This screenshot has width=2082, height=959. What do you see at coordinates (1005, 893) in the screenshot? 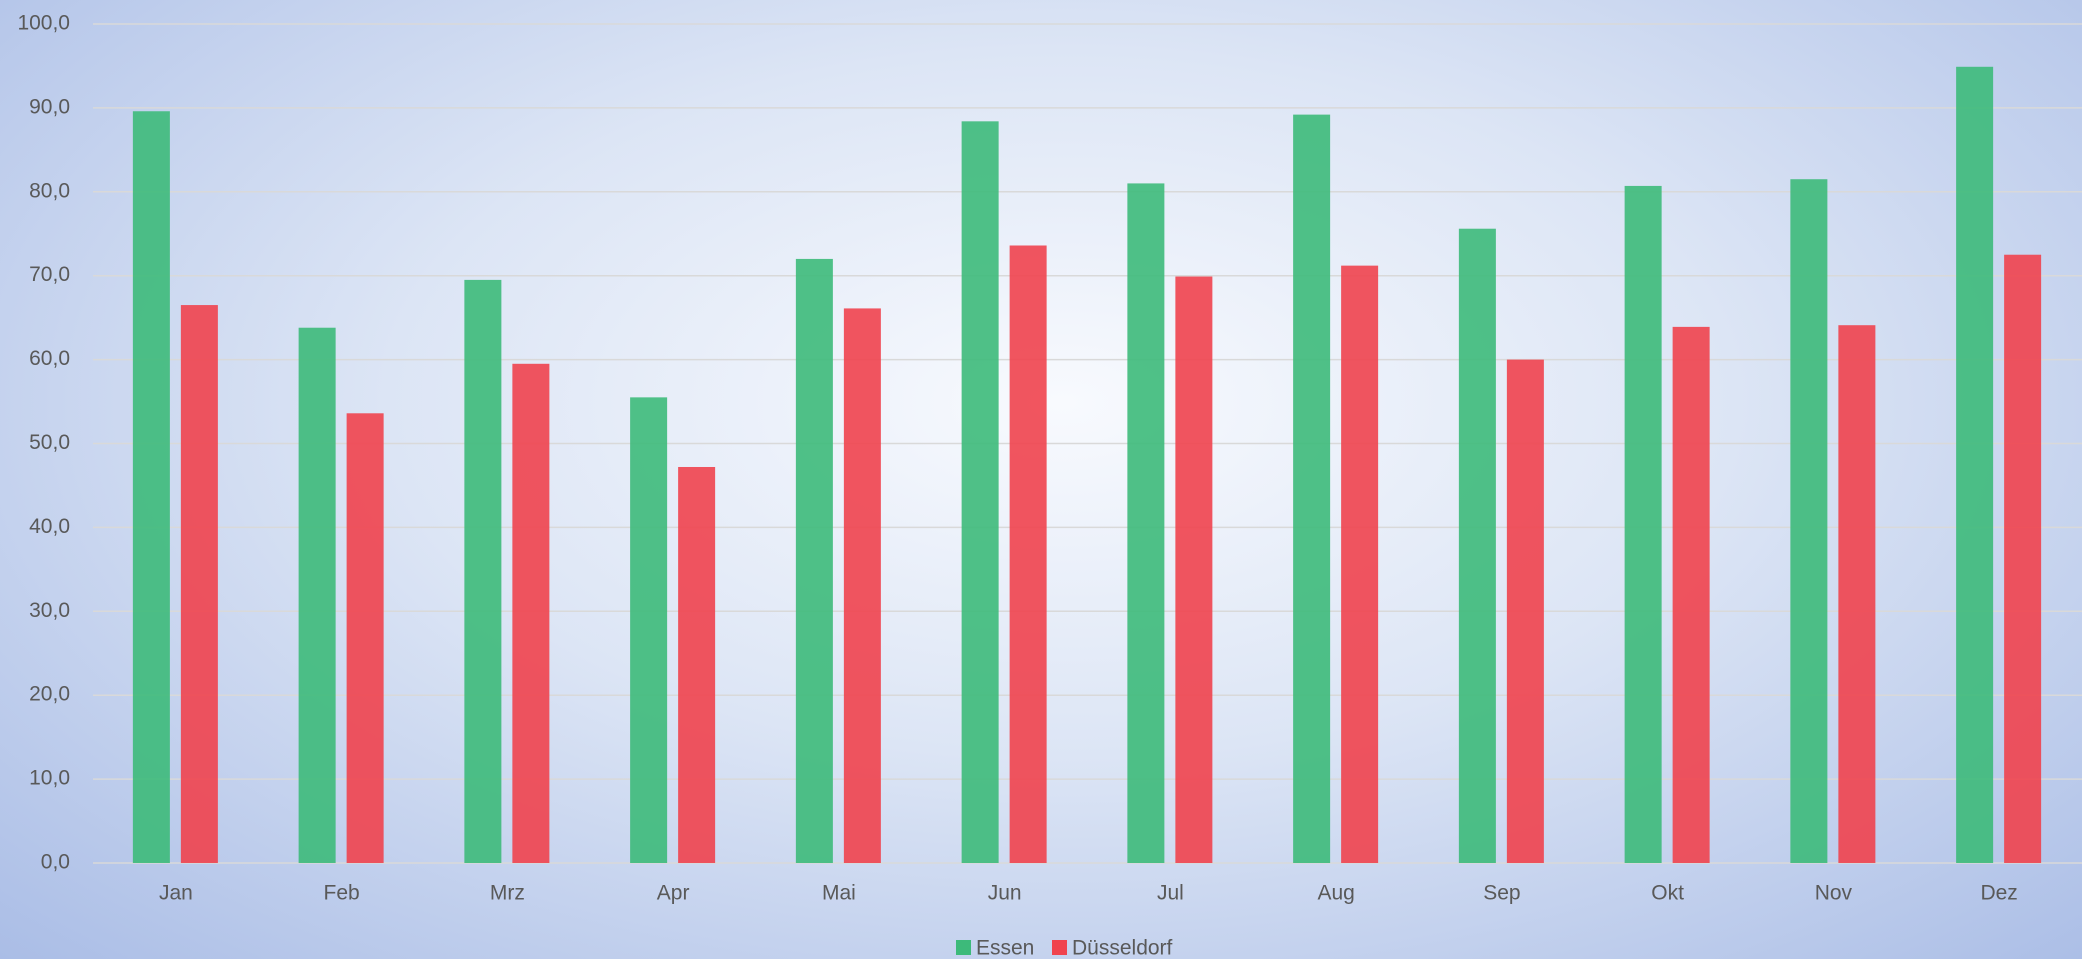
I see `x-tick-label: Jun` at bounding box center [1005, 893].